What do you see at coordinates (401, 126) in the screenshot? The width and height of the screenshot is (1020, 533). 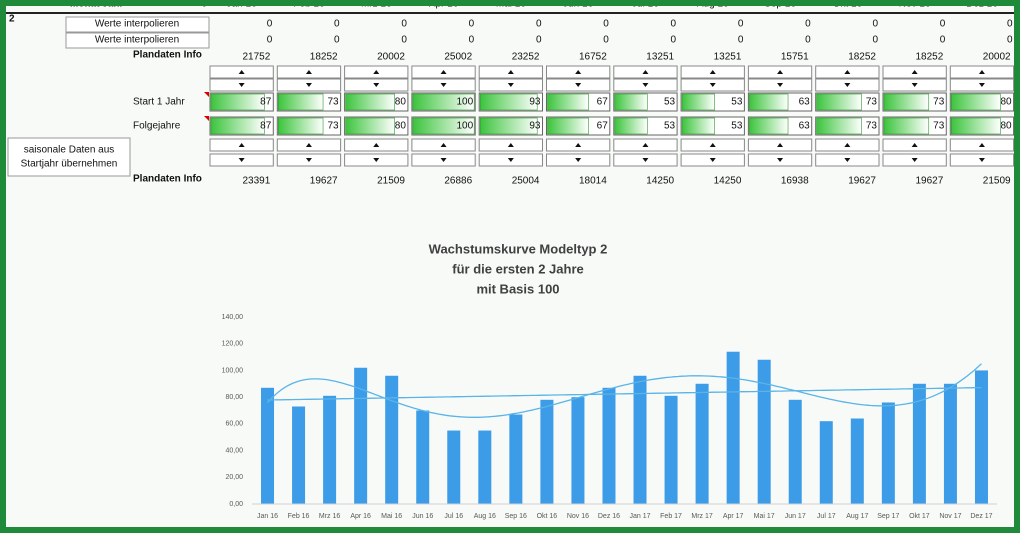 I see `cell-value: 80` at bounding box center [401, 126].